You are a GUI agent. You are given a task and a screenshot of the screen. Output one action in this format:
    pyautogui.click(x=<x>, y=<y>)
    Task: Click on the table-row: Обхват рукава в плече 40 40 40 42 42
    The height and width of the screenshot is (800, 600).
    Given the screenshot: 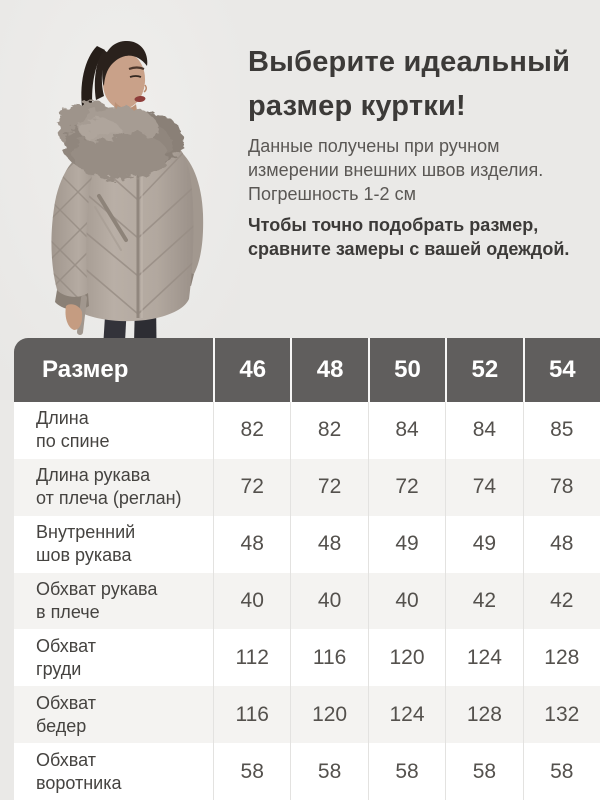 What is the action you would take?
    pyautogui.click(x=307, y=601)
    